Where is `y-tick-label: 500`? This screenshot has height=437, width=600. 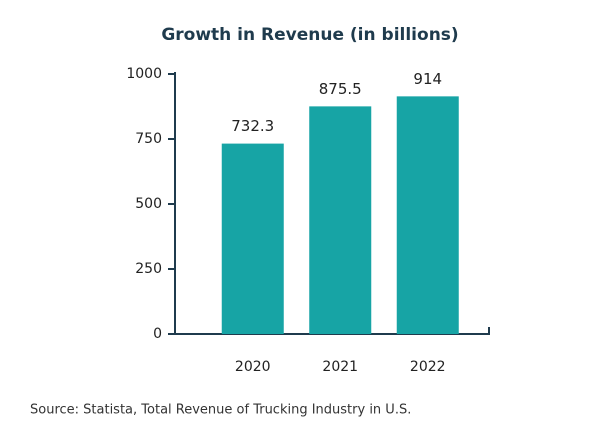 y-tick-label: 500 is located at coordinates (148, 204).